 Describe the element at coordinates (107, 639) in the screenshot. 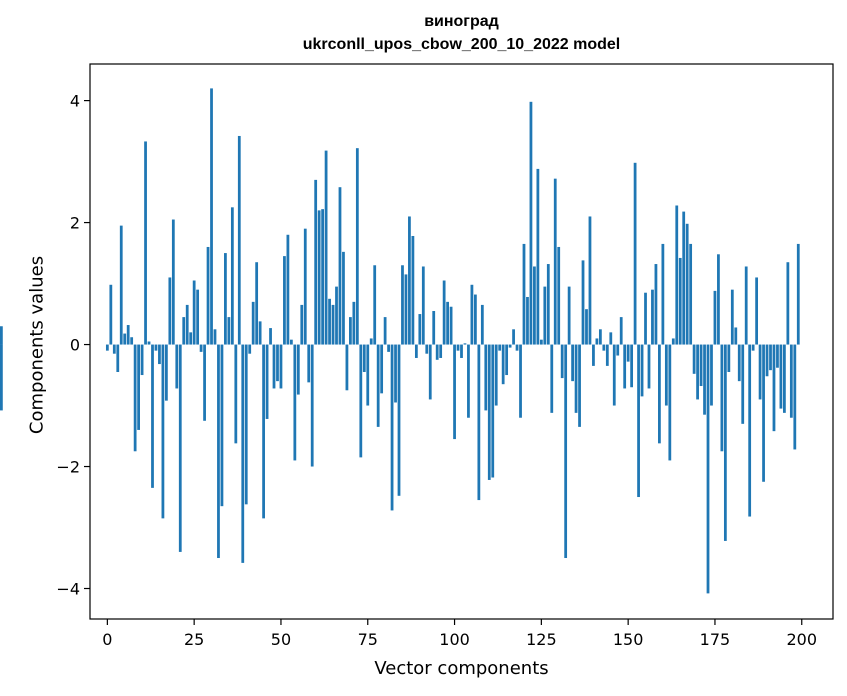

I see `x-tick-label: 0` at that location.